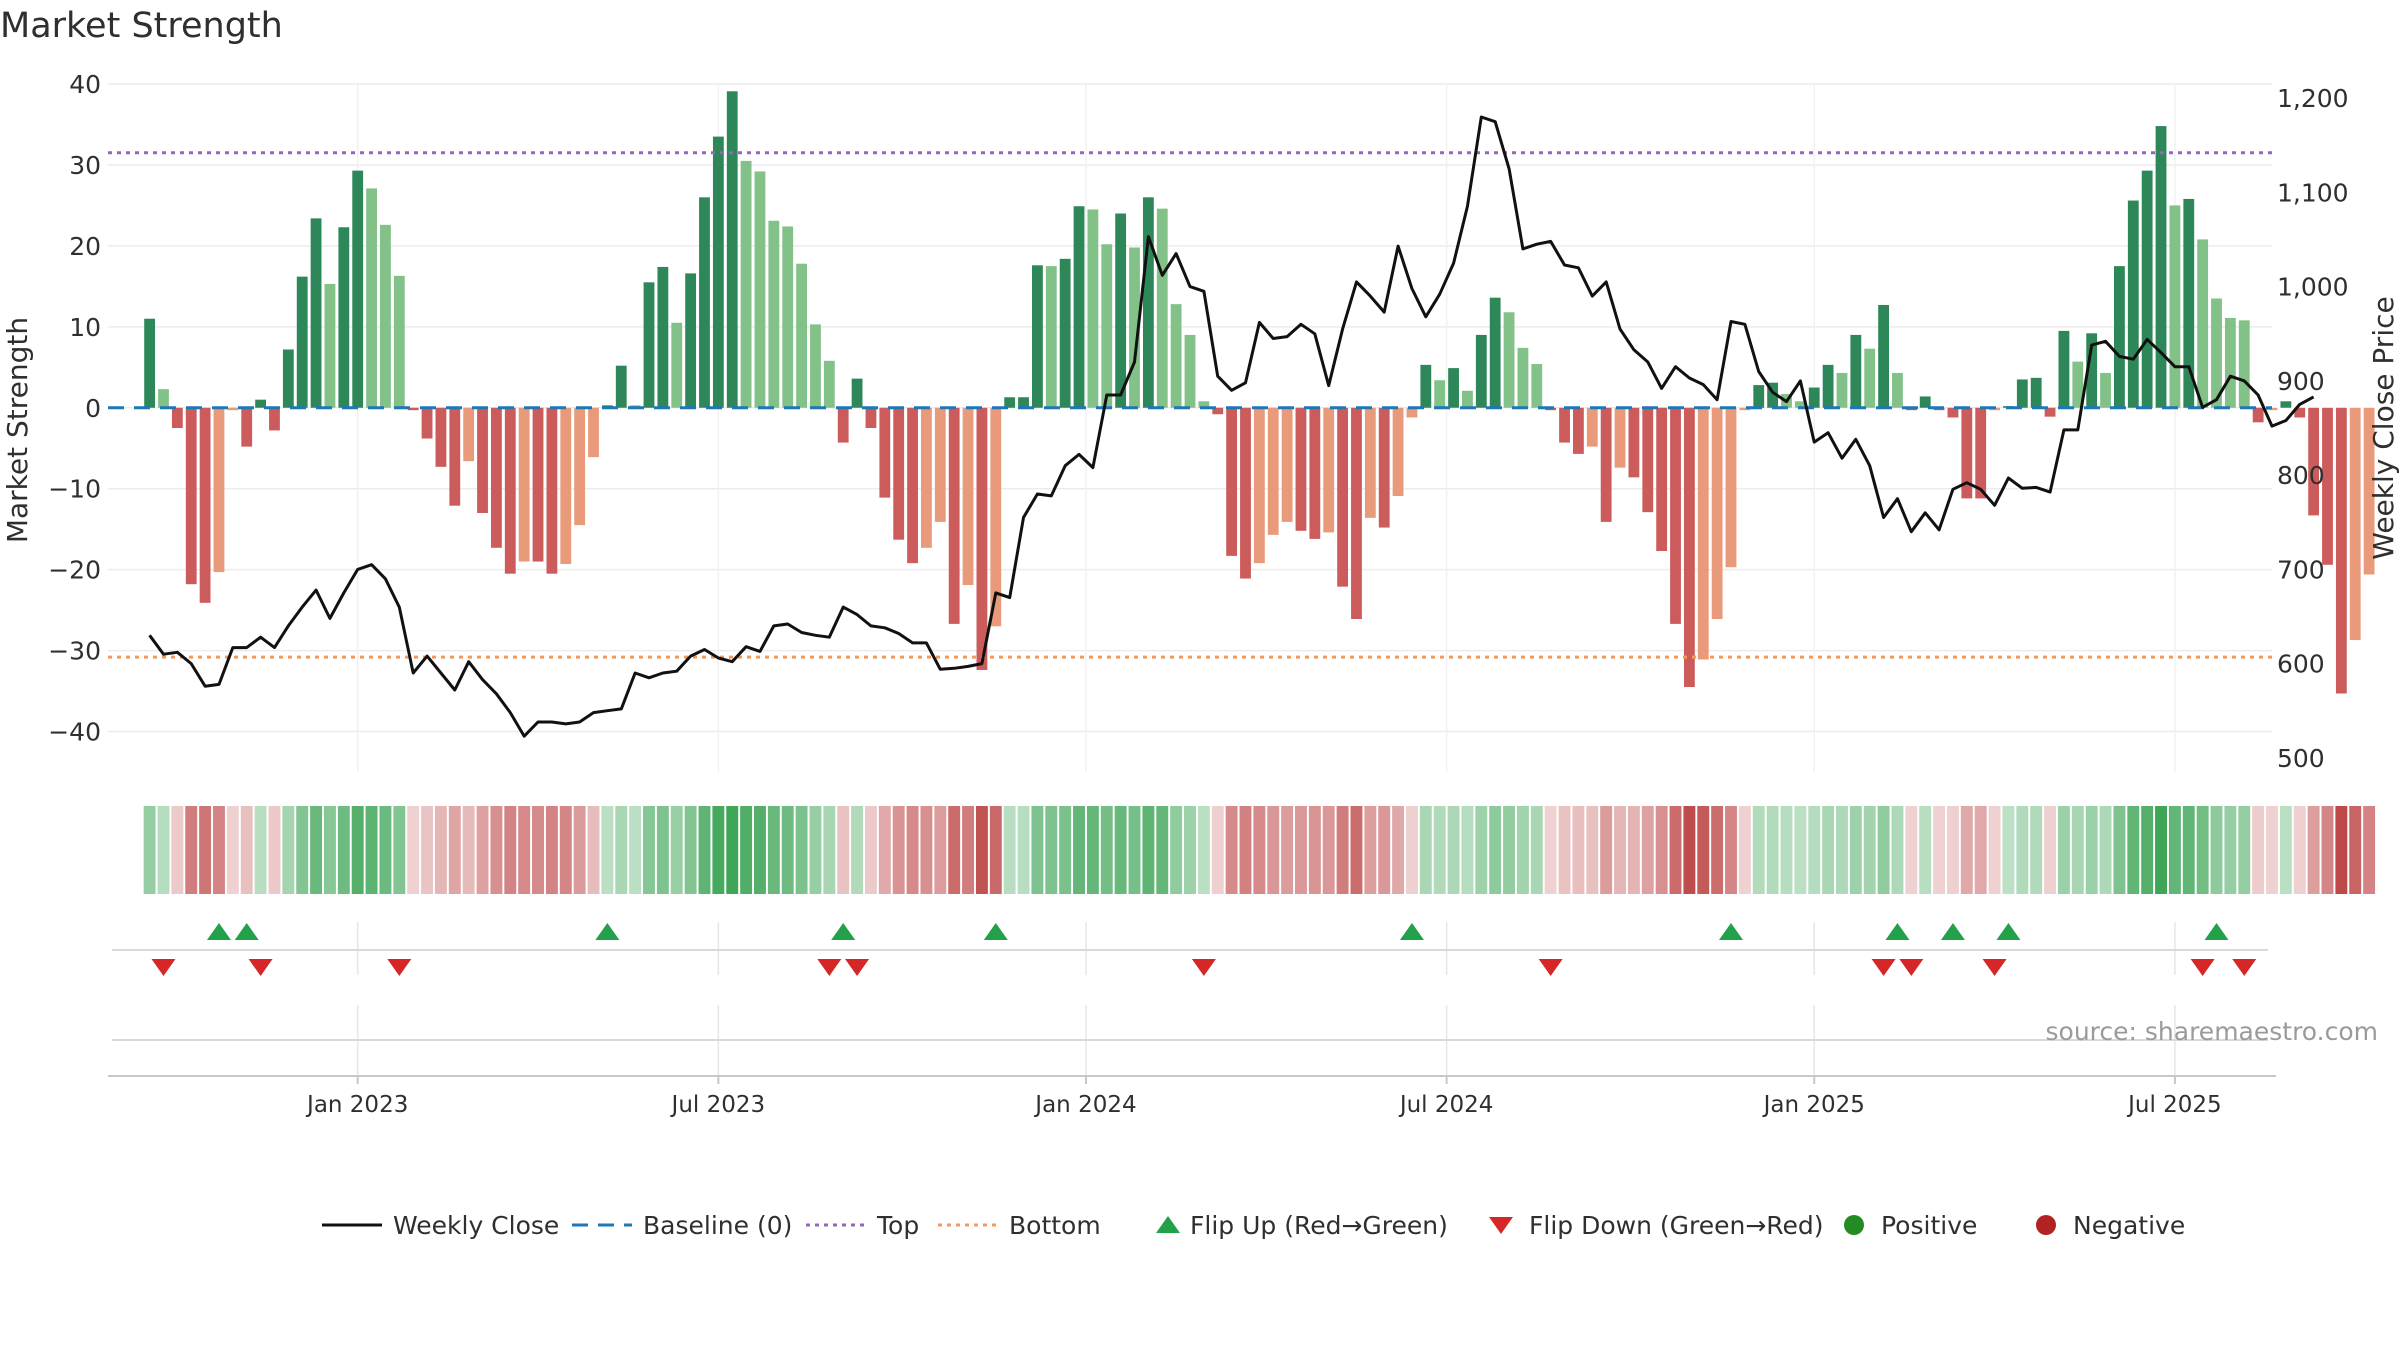 The height and width of the screenshot is (1350, 2400). What do you see at coordinates (1501, 1225) in the screenshot?
I see `legend-swatch-flip-down` at bounding box center [1501, 1225].